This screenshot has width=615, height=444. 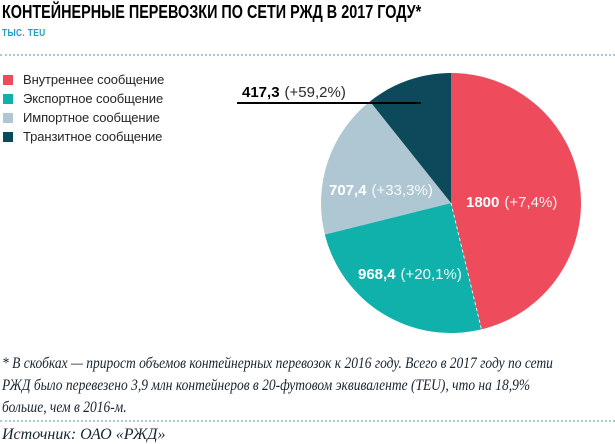 What do you see at coordinates (84, 434) in the screenshot?
I see `source-attribution: Источник: ОАО «РЖД»` at bounding box center [84, 434].